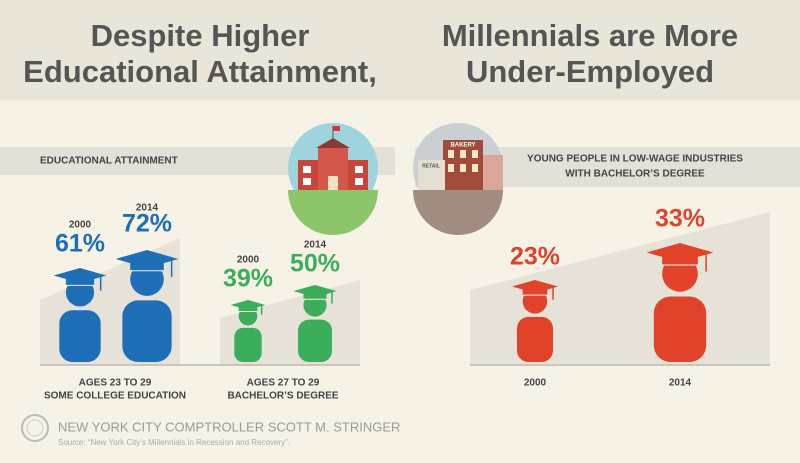  Describe the element at coordinates (283, 383) in the screenshot. I see `caption: AGES 27 TO 29` at that location.